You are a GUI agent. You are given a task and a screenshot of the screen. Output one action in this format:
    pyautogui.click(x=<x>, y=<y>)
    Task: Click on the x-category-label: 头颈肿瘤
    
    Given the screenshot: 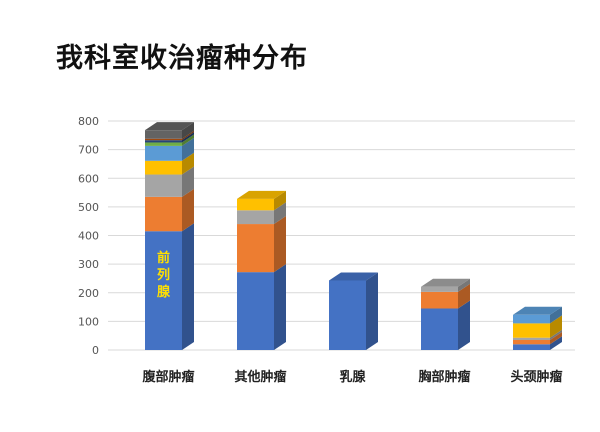 What is the action you would take?
    pyautogui.click(x=536, y=377)
    